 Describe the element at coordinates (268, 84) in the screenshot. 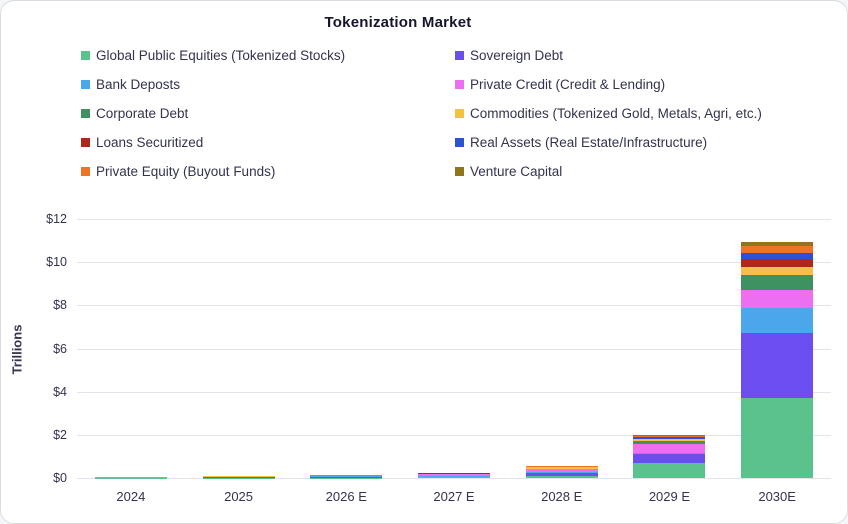

I see `legend-item: Bank Deposts` at that location.